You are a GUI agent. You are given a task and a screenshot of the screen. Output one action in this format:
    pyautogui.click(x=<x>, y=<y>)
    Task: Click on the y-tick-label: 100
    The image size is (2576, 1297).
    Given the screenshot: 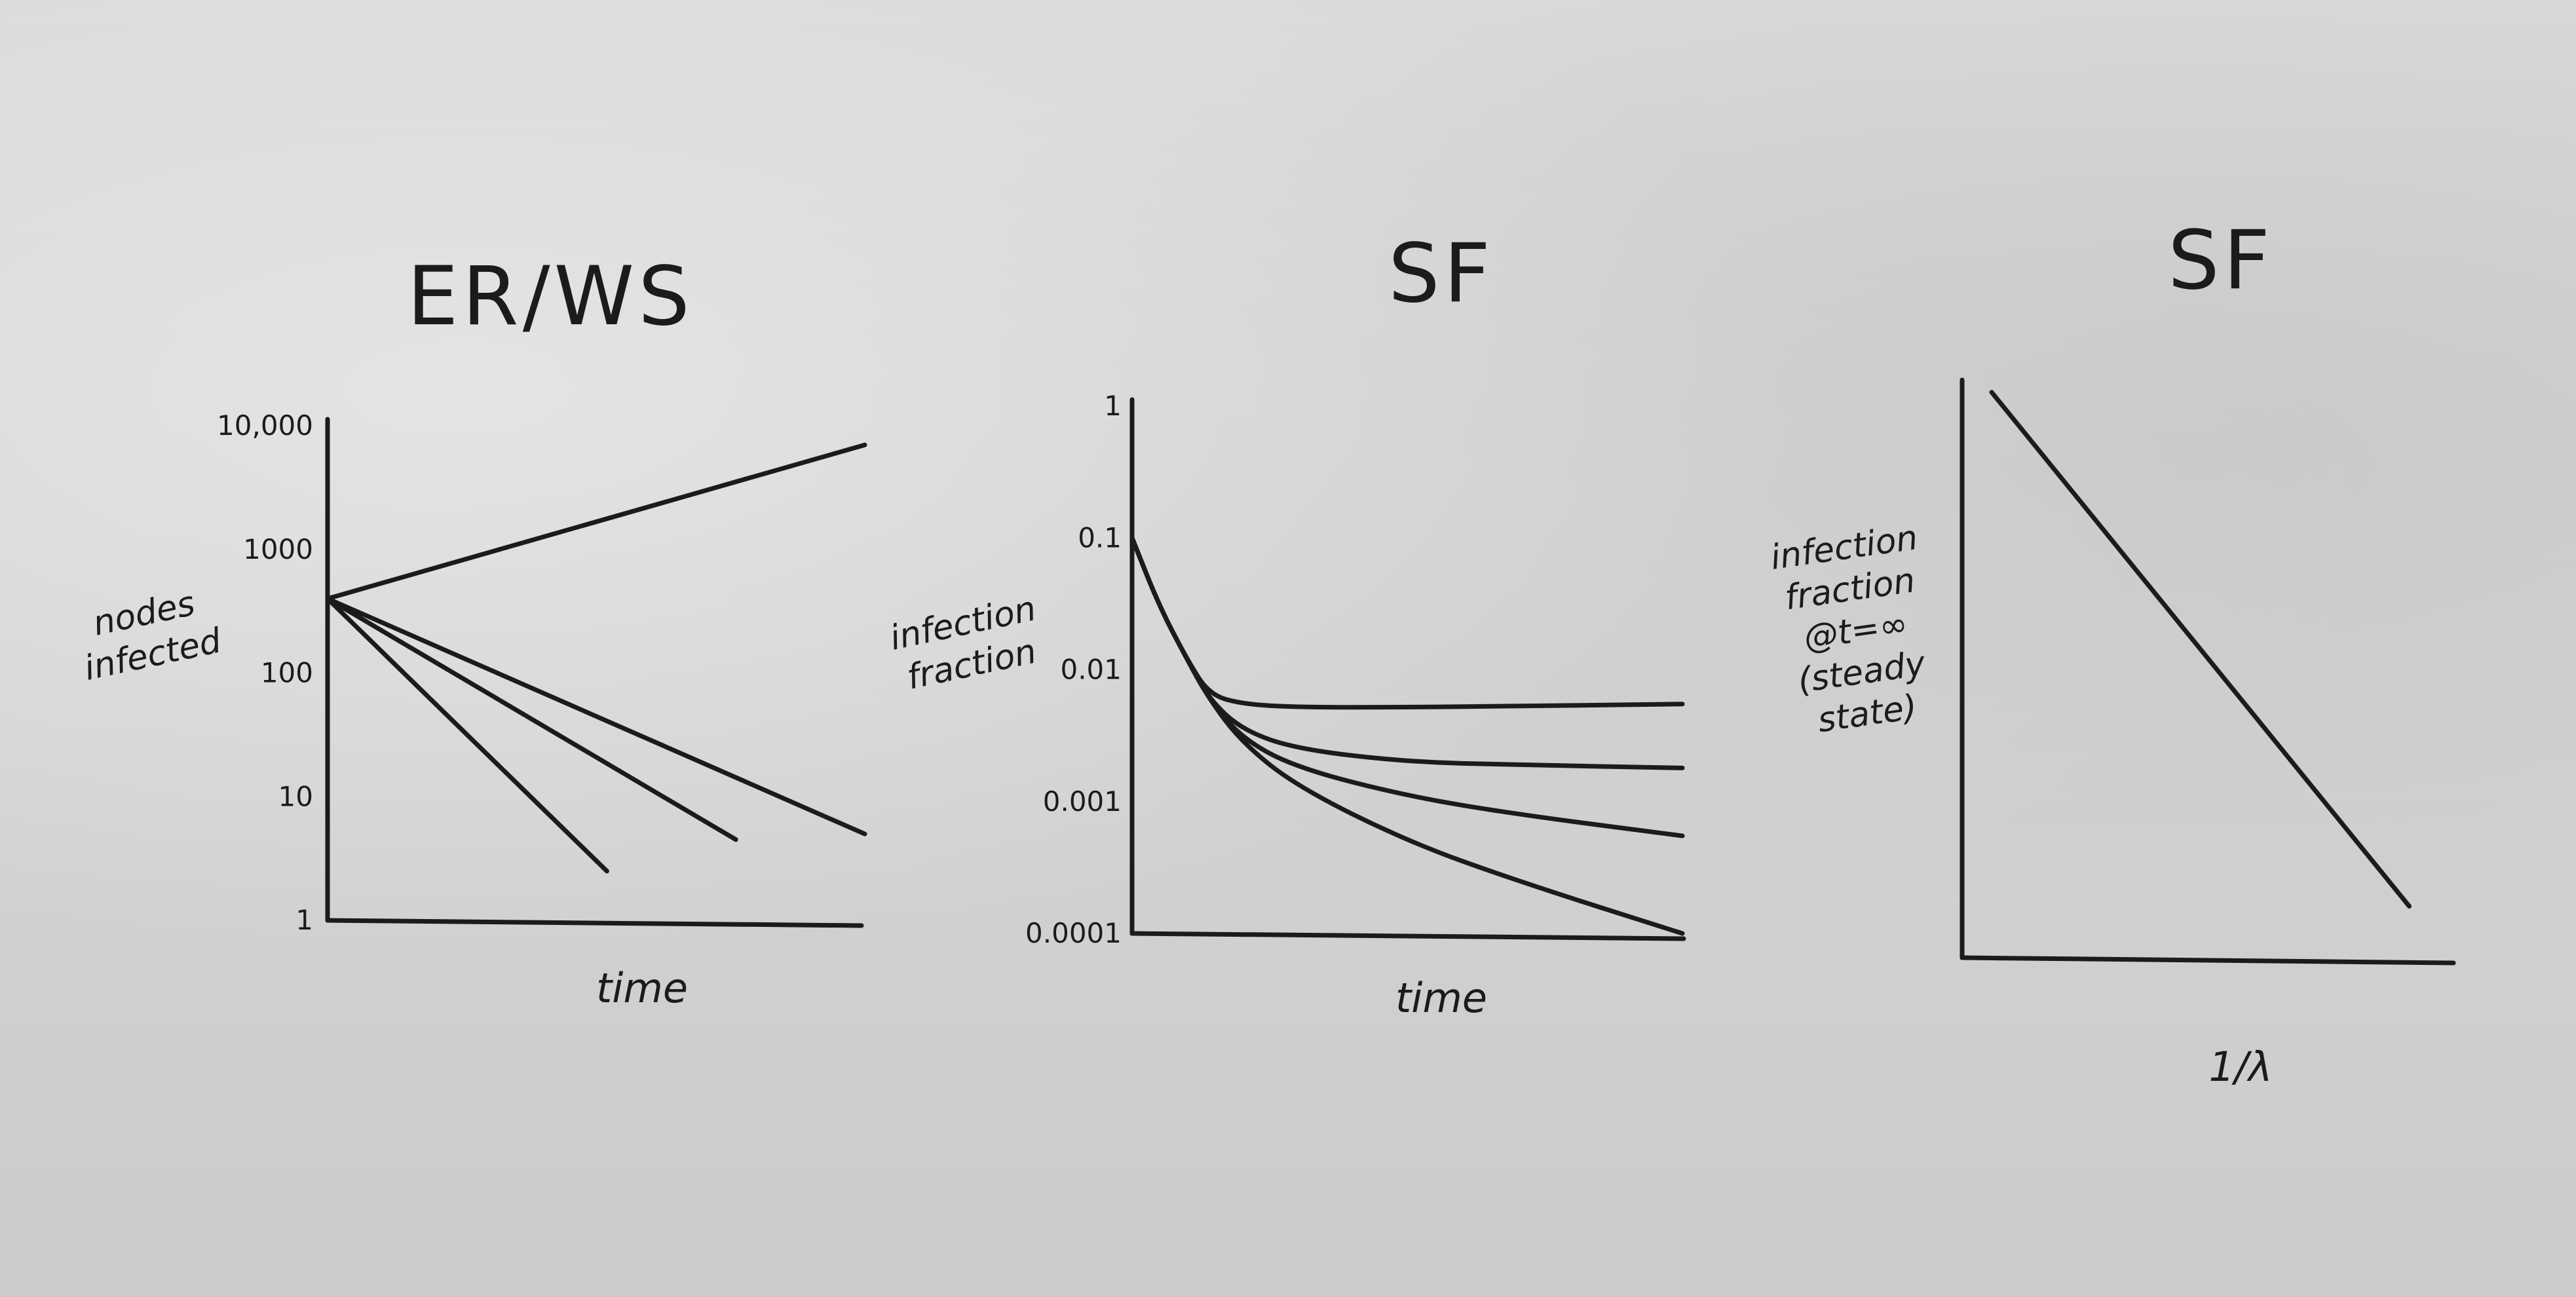 What is the action you would take?
    pyautogui.click(x=287, y=673)
    